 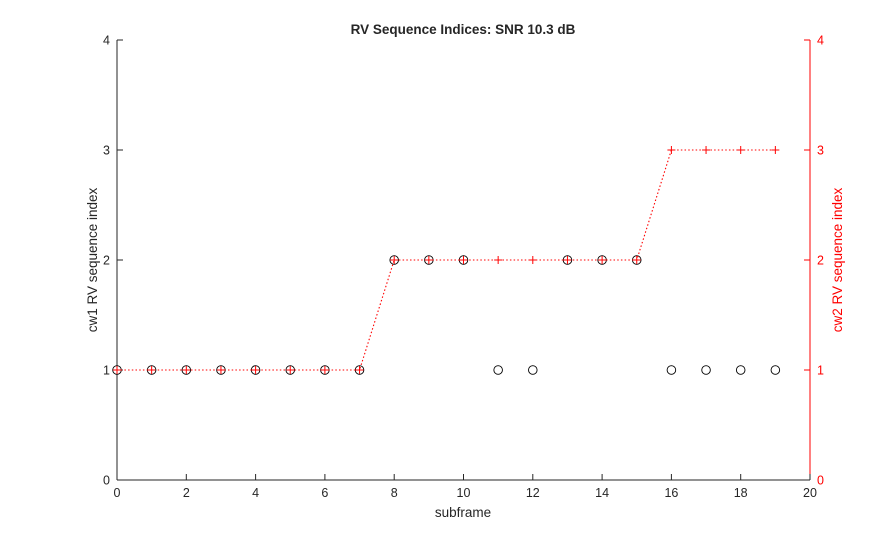 I want to click on left-tick-label: 4, so click(x=106, y=41).